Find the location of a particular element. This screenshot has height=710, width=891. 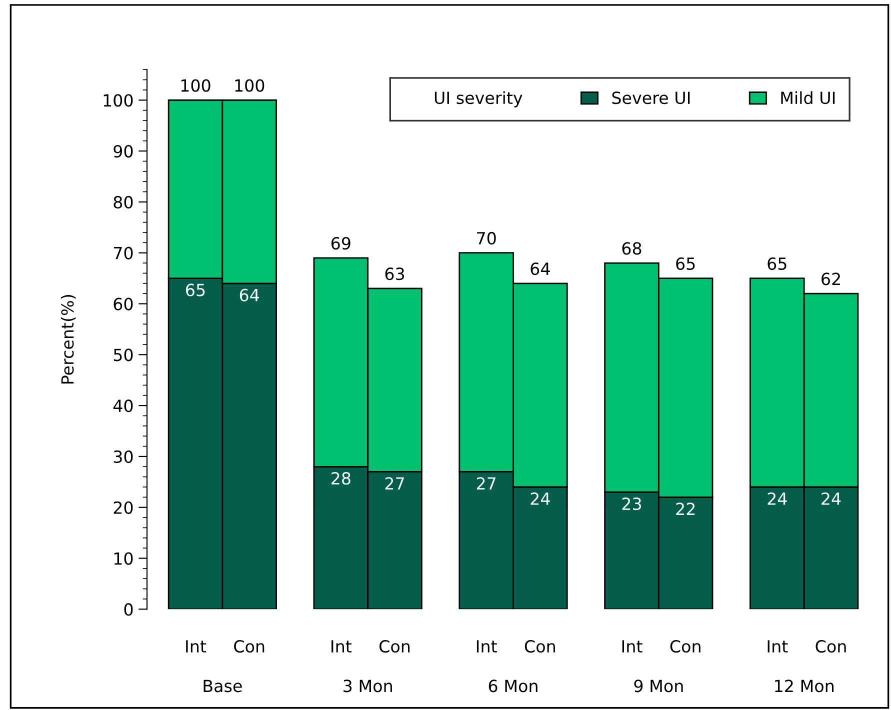

y-tick-label: 0 is located at coordinates (128, 609).